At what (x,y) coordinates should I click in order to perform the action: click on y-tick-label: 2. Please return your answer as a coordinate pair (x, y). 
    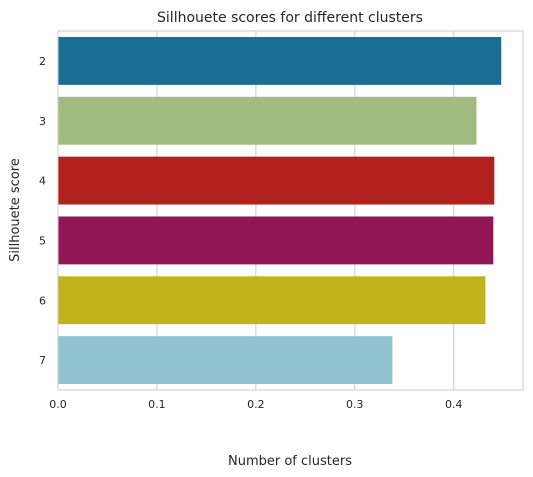
    Looking at the image, I should click on (42, 61).